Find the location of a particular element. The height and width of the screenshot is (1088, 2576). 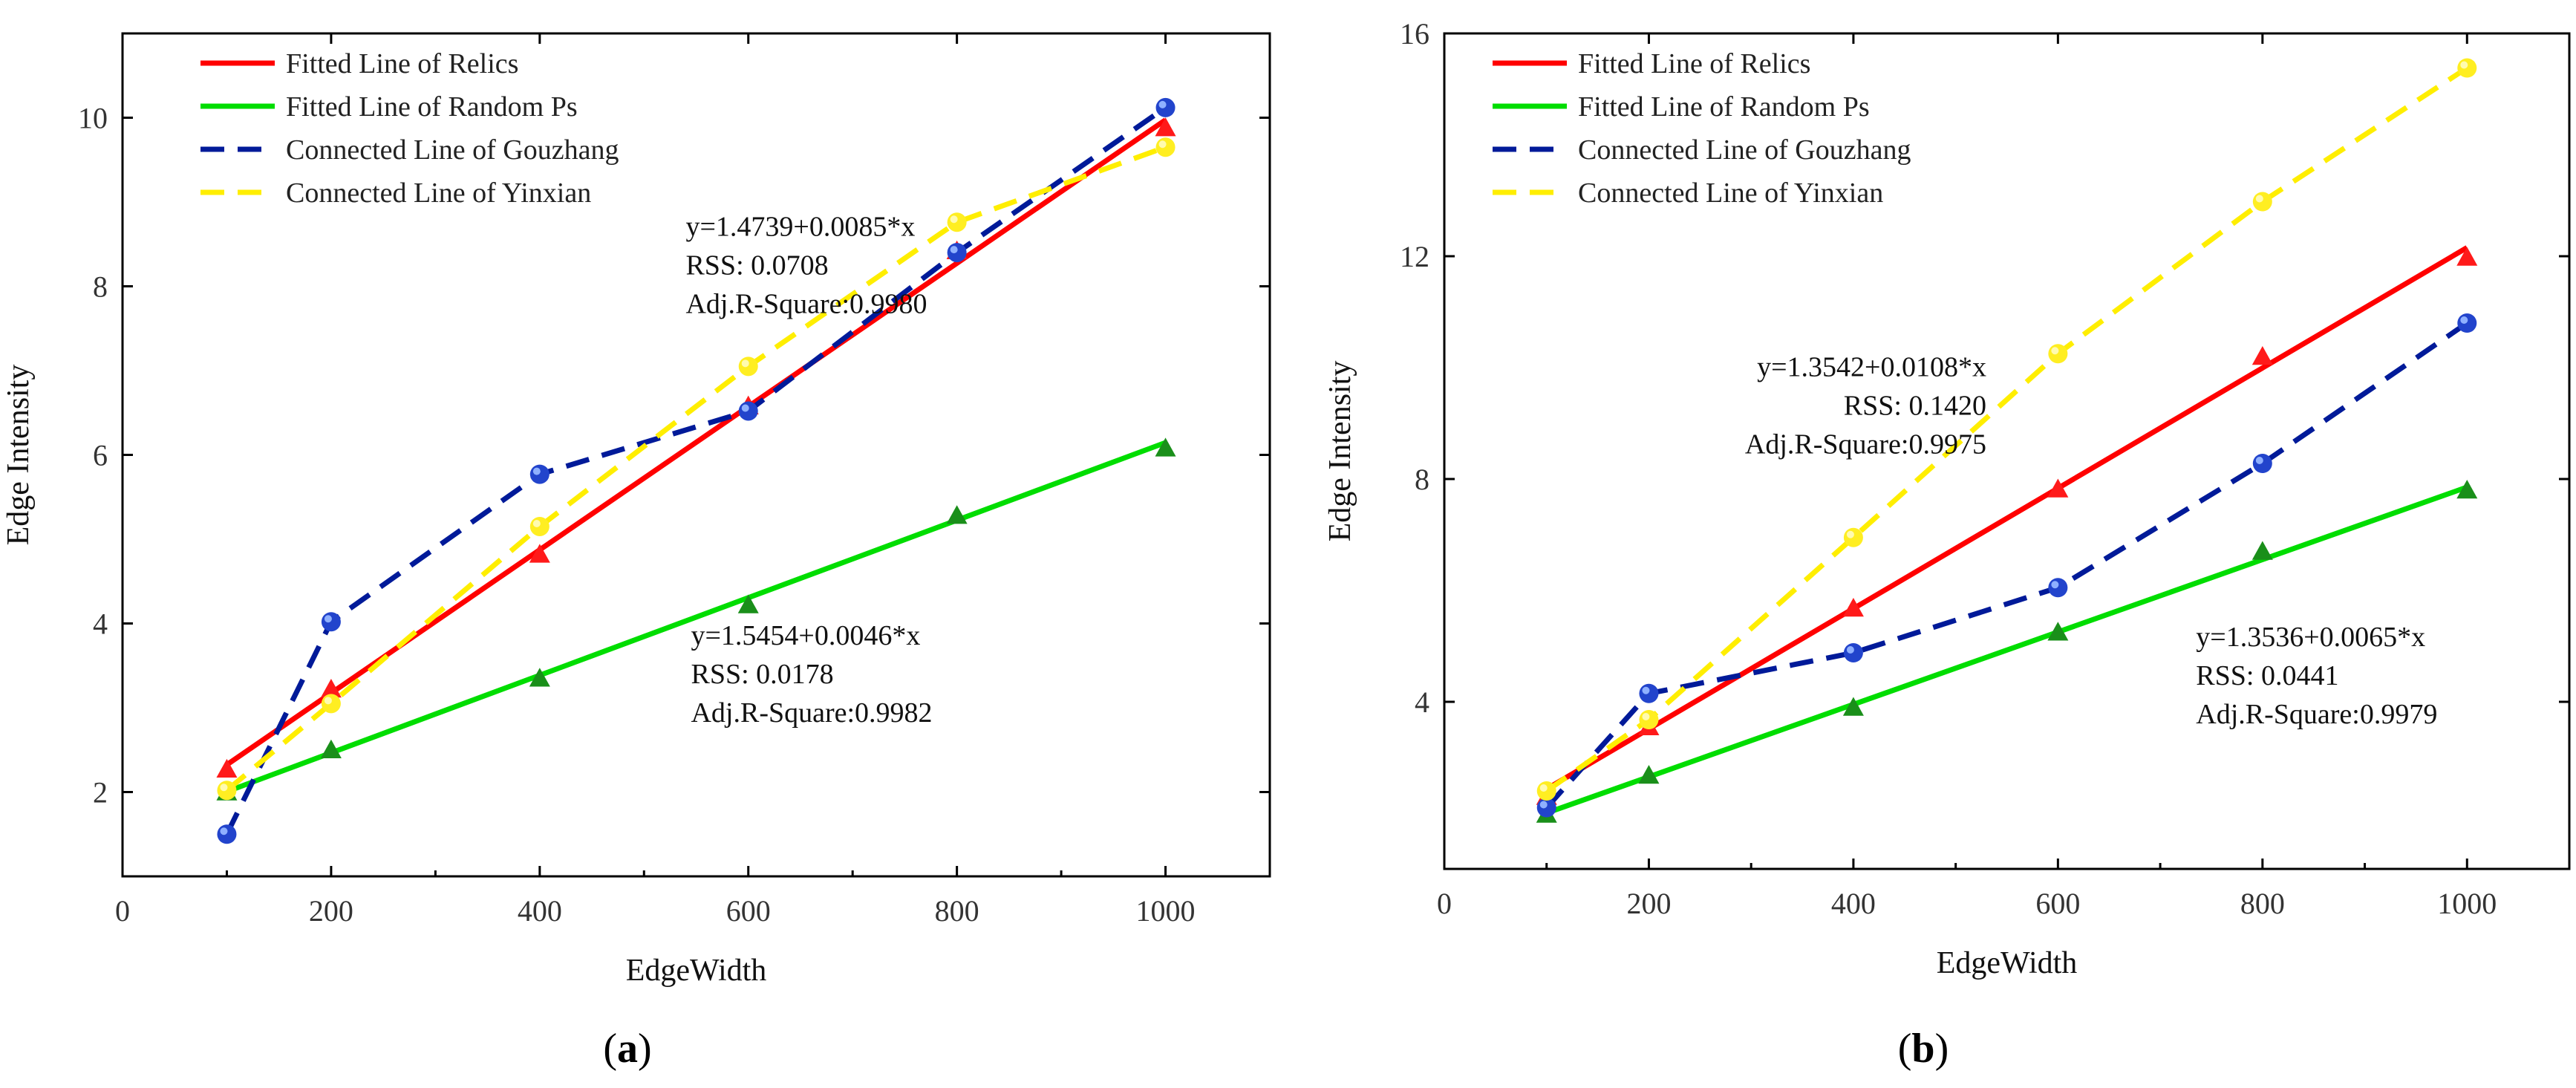

annotation-line: Adj.R-Square:0.9982 is located at coordinates (811, 713).